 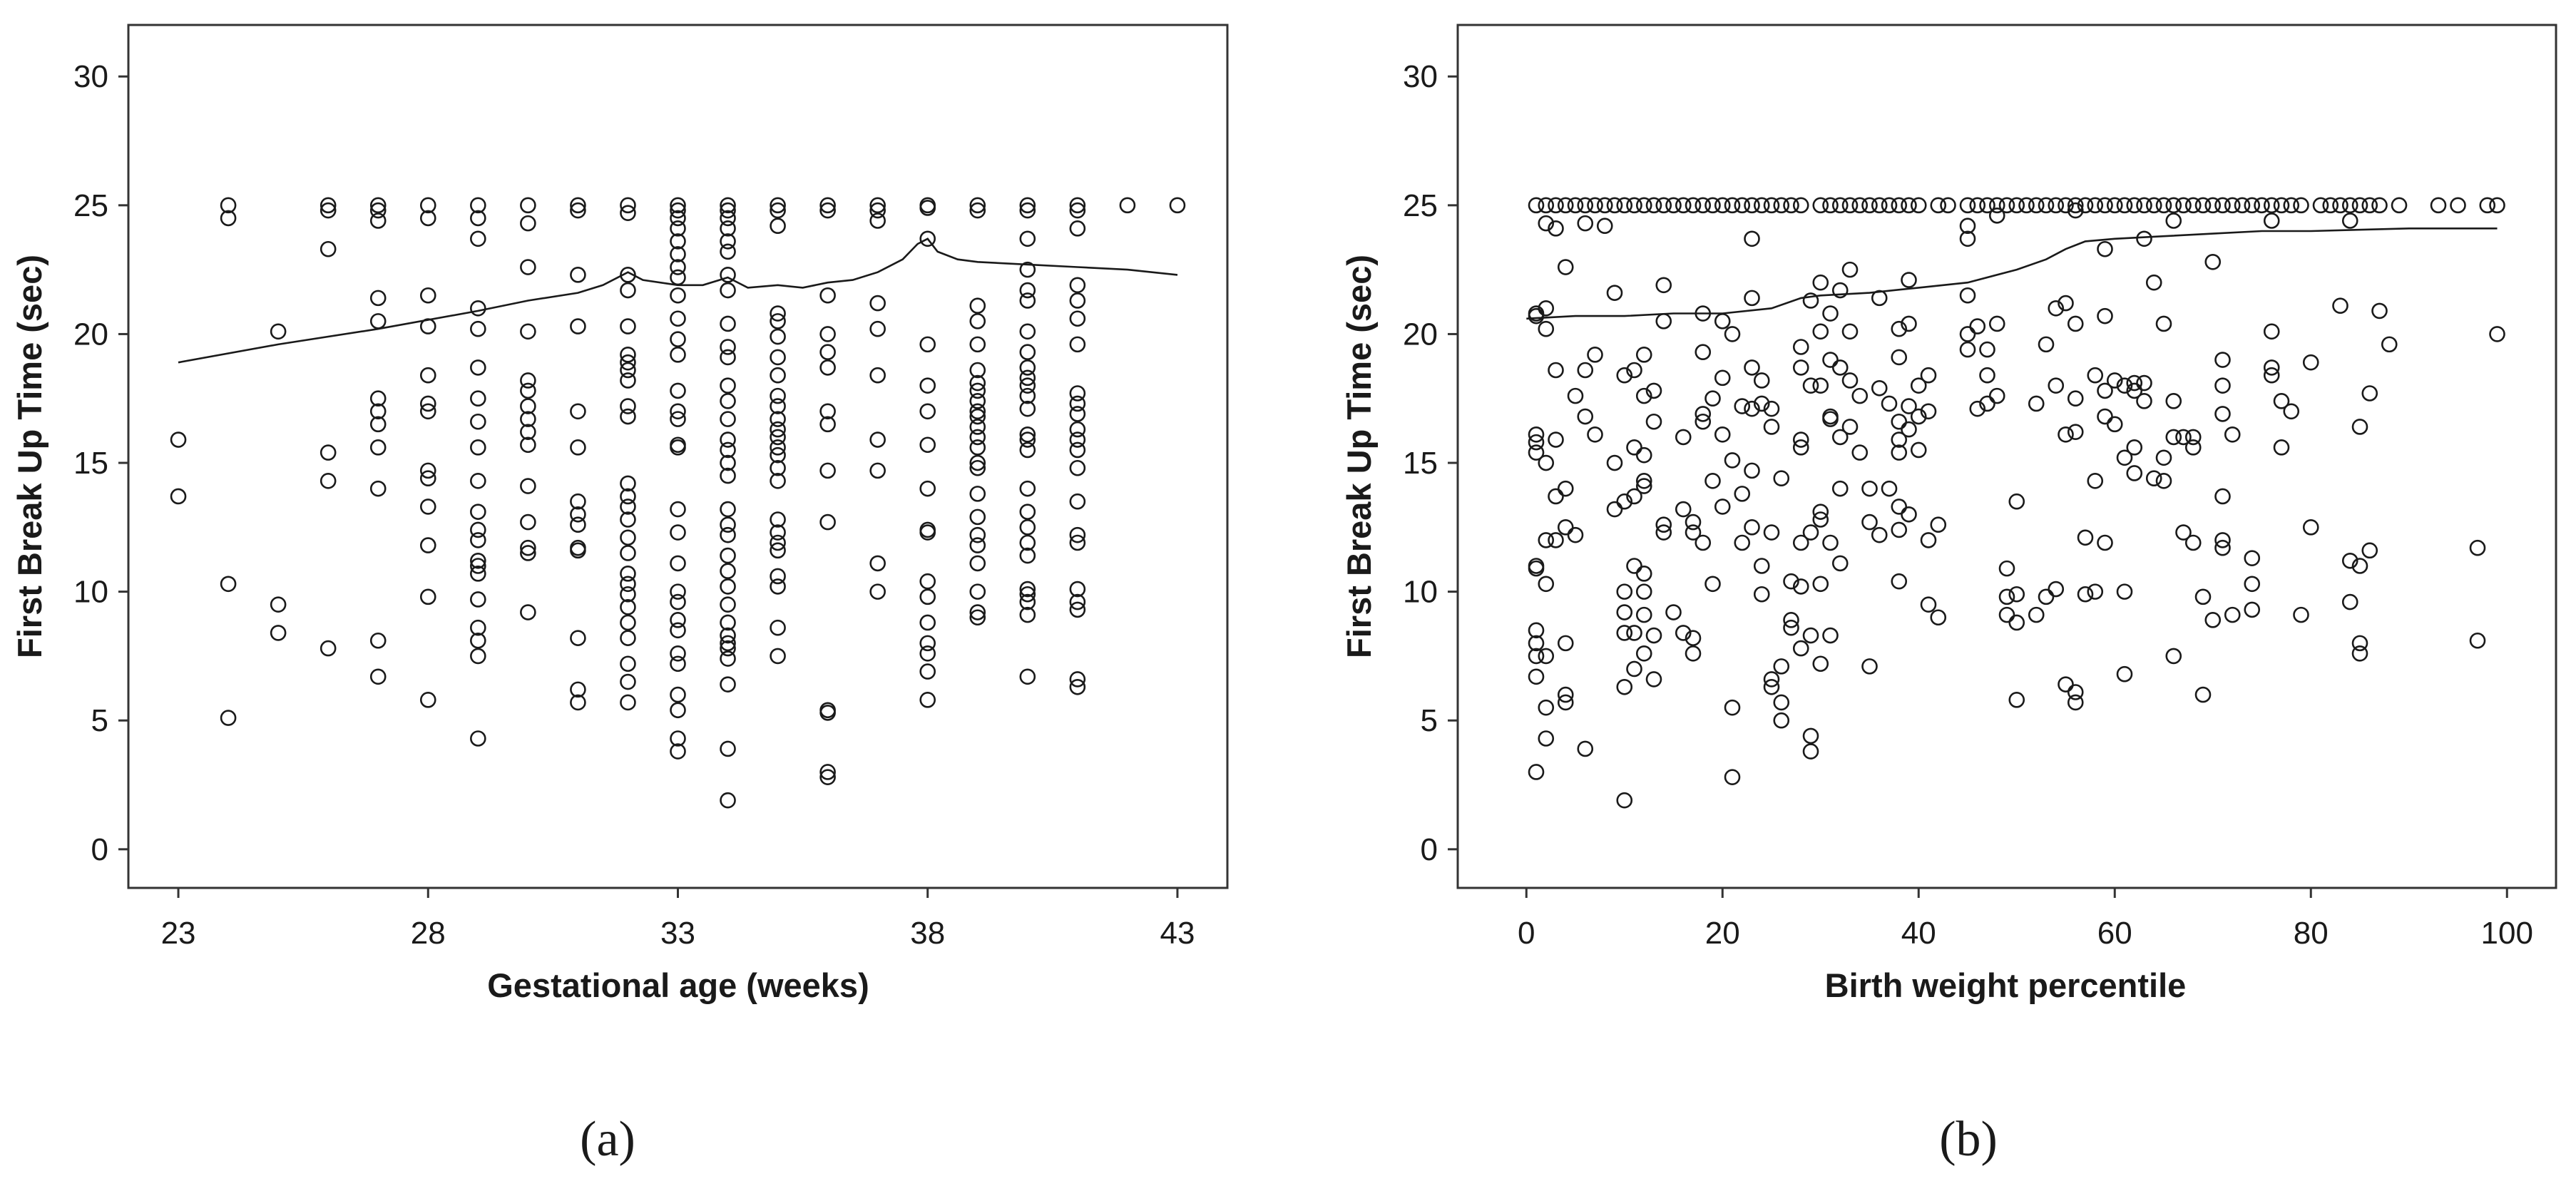 I want to click on panel-b-x-tick-label: 60, so click(x=2115, y=934).